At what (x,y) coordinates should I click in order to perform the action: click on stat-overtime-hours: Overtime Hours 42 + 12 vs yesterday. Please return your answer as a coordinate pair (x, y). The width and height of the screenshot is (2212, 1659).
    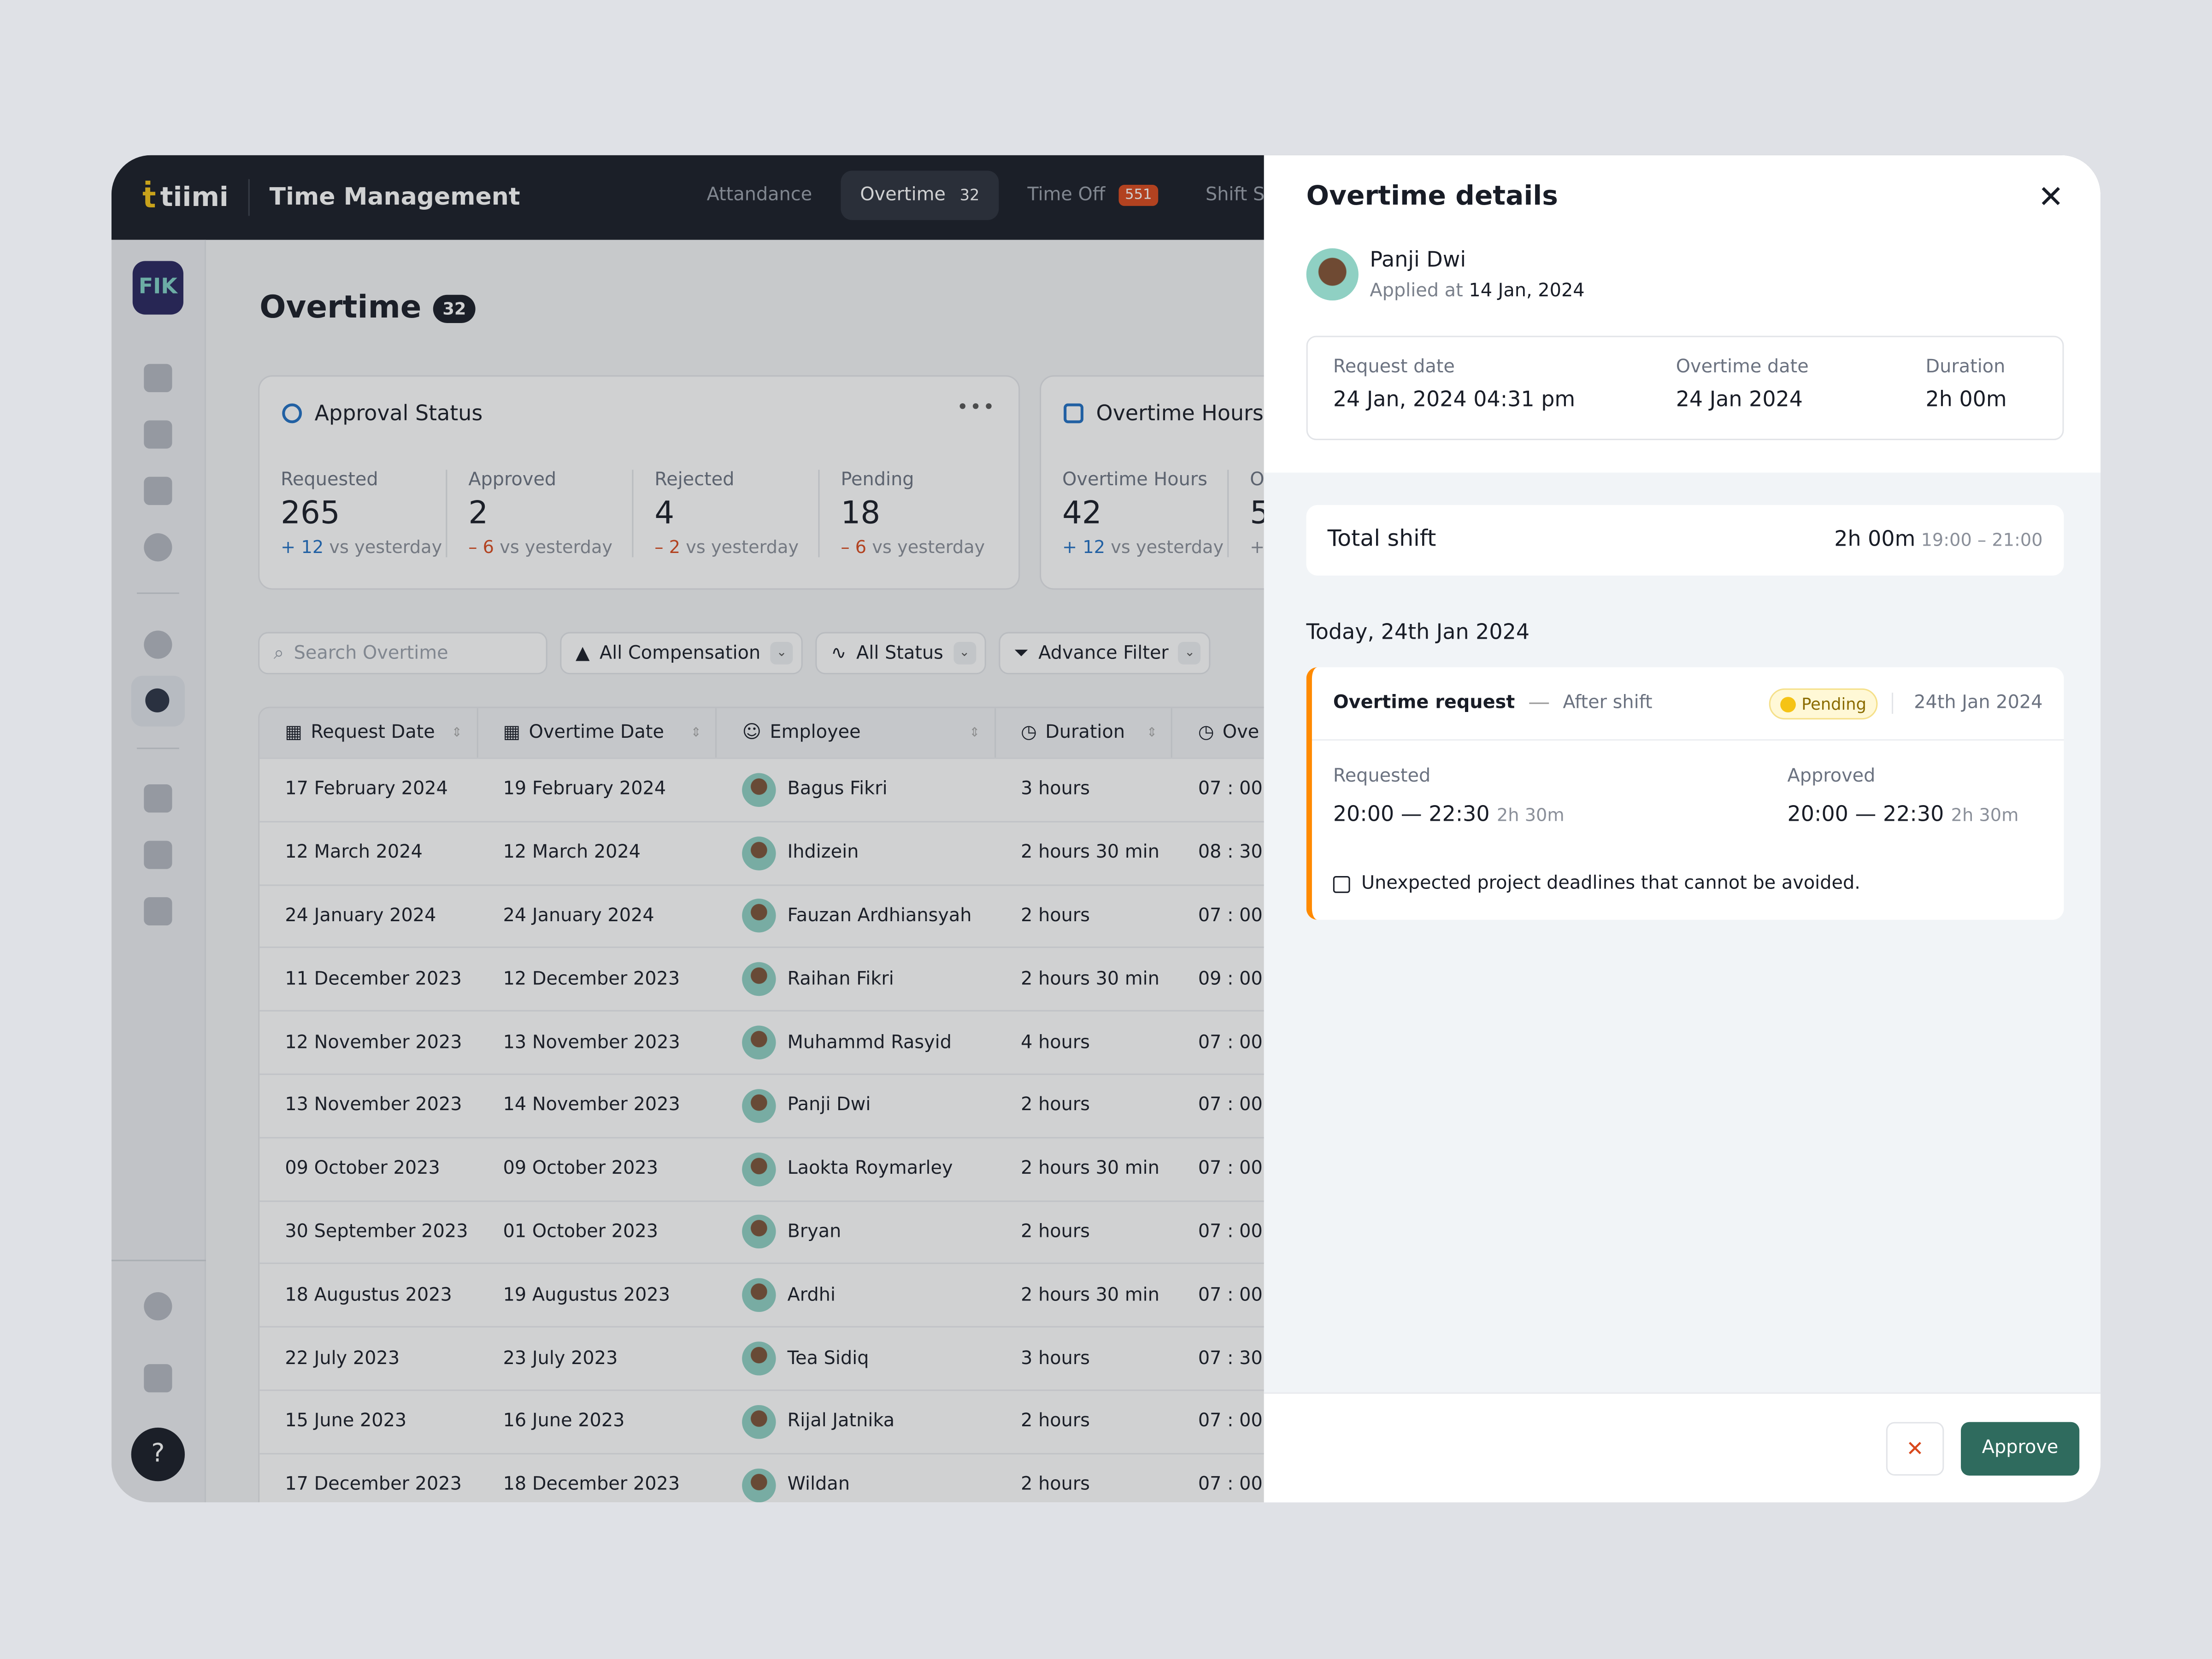
    Looking at the image, I should click on (1134, 513).